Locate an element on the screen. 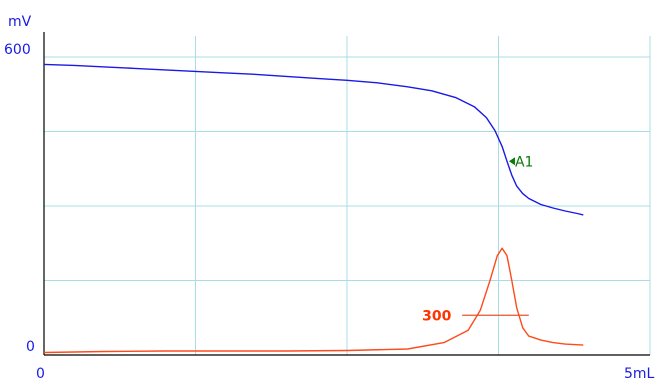 This screenshot has height=383, width=667. endpoint-marker-label: A1 is located at coordinates (524, 162).